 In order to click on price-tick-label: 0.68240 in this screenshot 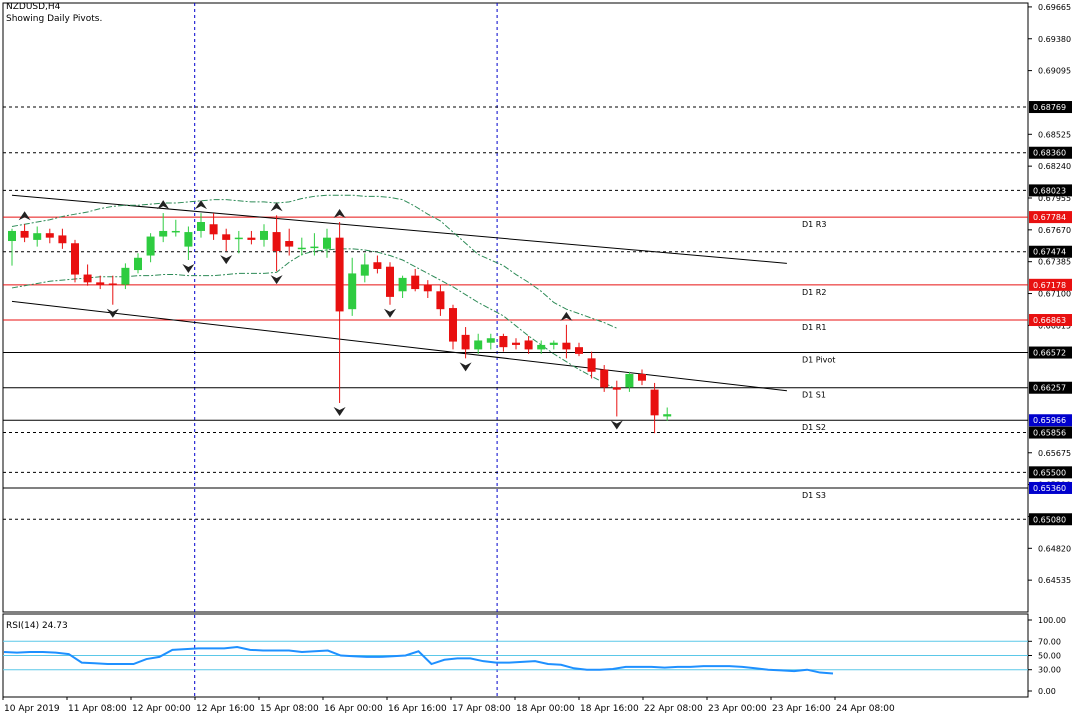, I will do `click(1054, 166)`.